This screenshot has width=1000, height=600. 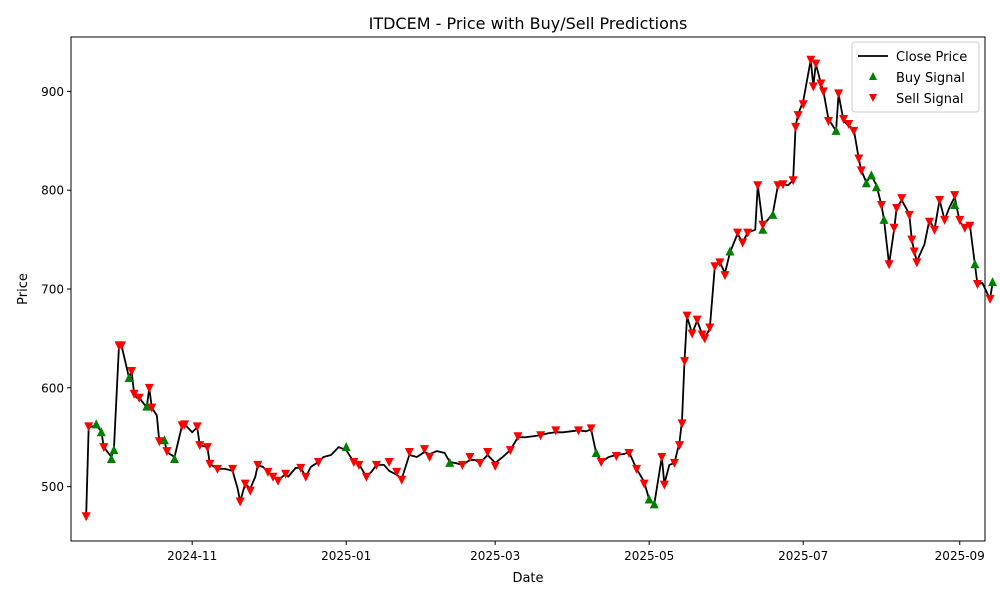 I want to click on y-axis: 500 600 700 800 900, so click(x=56, y=289).